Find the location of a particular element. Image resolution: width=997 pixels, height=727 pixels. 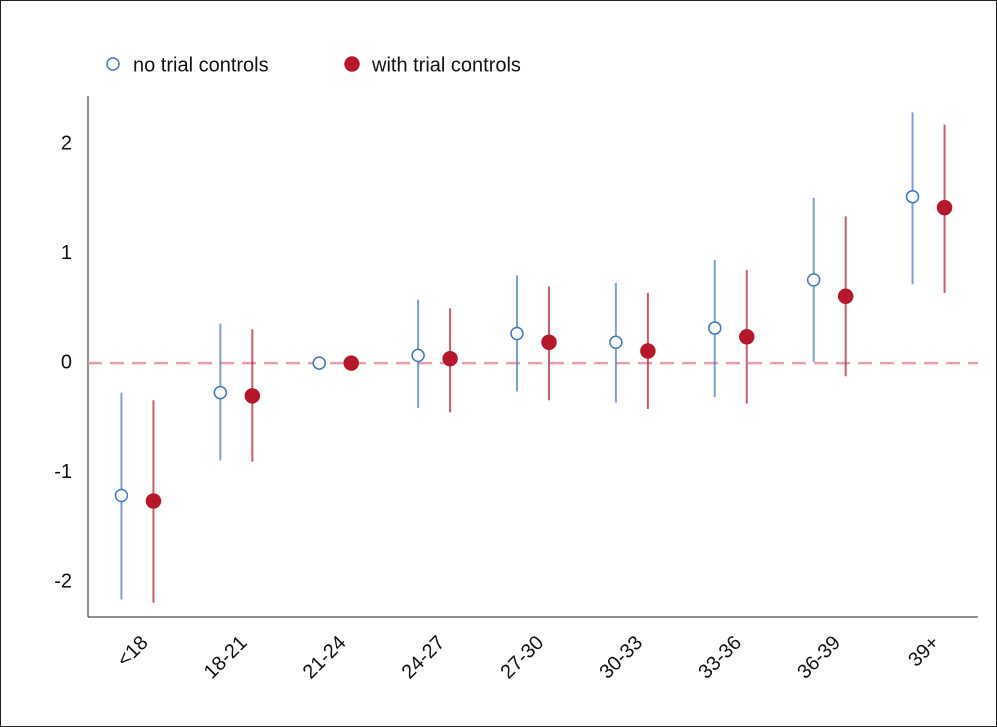

y-tick-label: 1 is located at coordinates (66, 253).